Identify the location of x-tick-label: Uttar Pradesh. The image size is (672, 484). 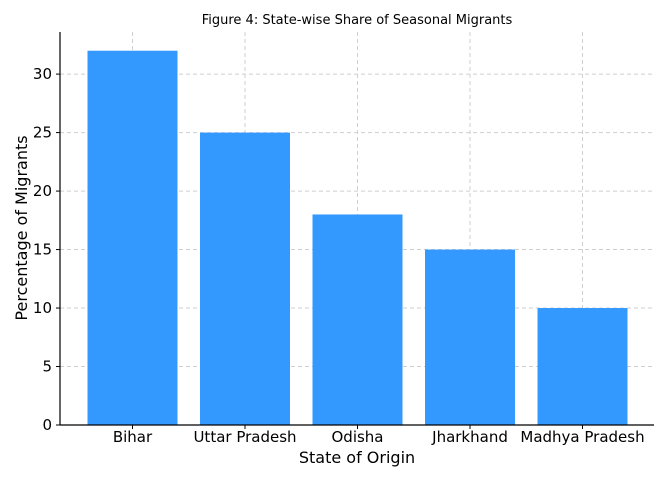
(244, 437).